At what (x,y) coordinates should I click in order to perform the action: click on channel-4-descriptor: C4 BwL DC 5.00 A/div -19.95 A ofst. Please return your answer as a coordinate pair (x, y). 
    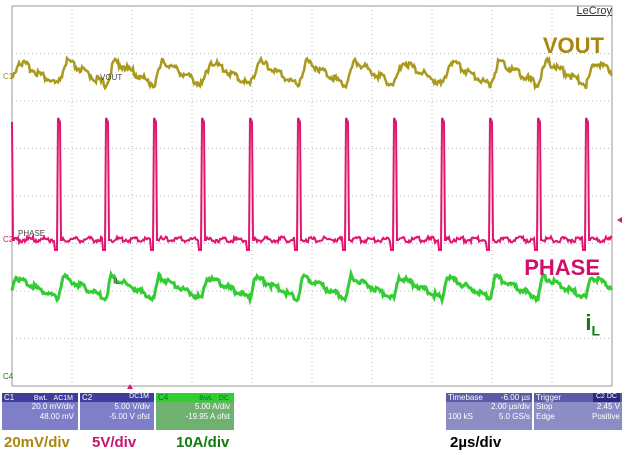
    Looking at the image, I should click on (195, 411).